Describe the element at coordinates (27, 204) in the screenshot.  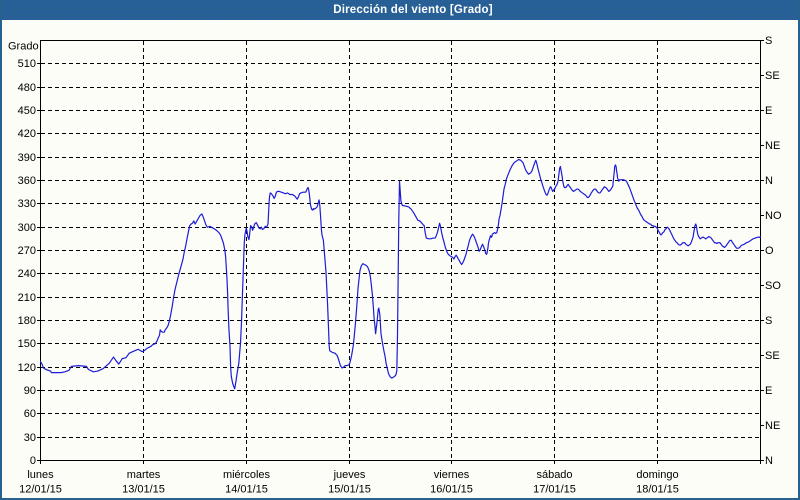
I see `y-axis-label: 330` at that location.